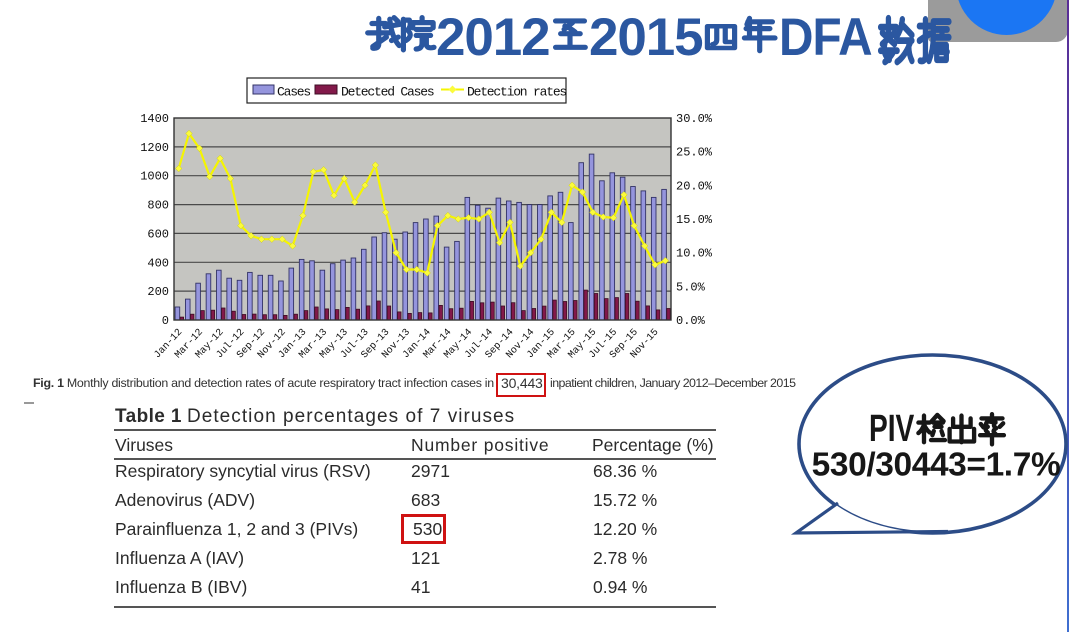 The width and height of the screenshot is (1080, 632). What do you see at coordinates (892, 429) in the screenshot?
I see `svg-text: PIV` at bounding box center [892, 429].